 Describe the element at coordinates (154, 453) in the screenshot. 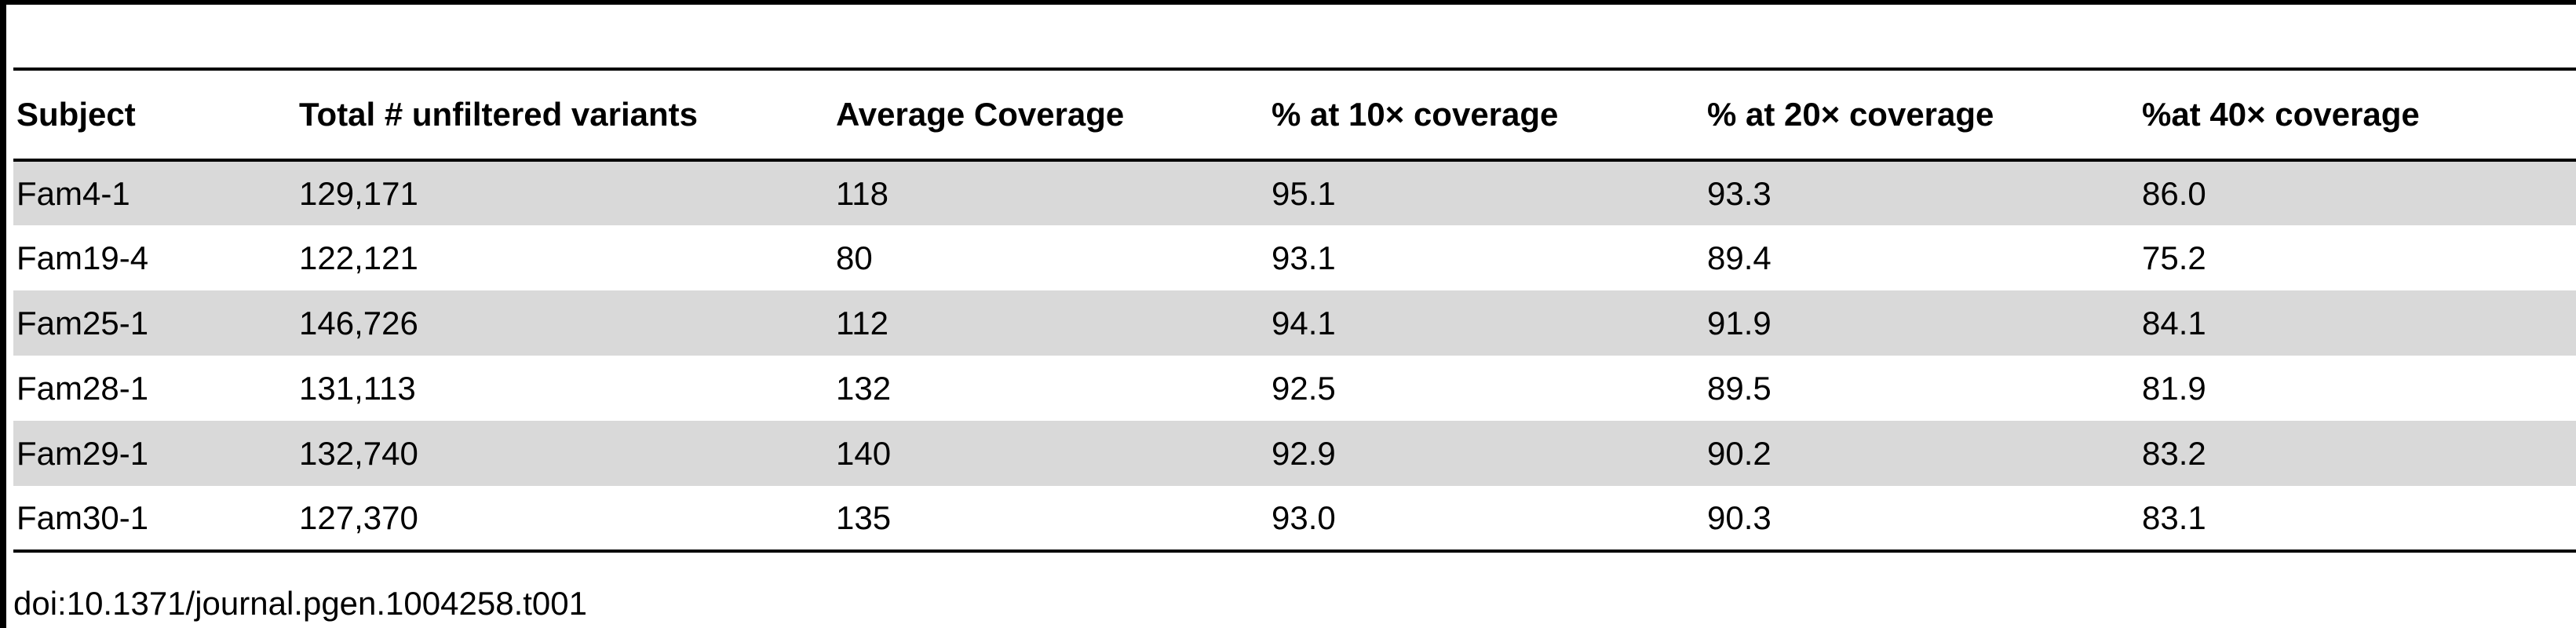

I see `cell-subject: Fam29-1` at that location.